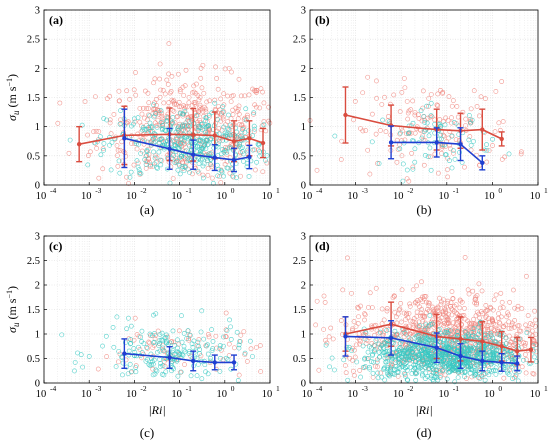 This screenshot has width=550, height=444. What do you see at coordinates (500, 190) in the screenshot?
I see `x-tick-exponent: 0` at bounding box center [500, 190].